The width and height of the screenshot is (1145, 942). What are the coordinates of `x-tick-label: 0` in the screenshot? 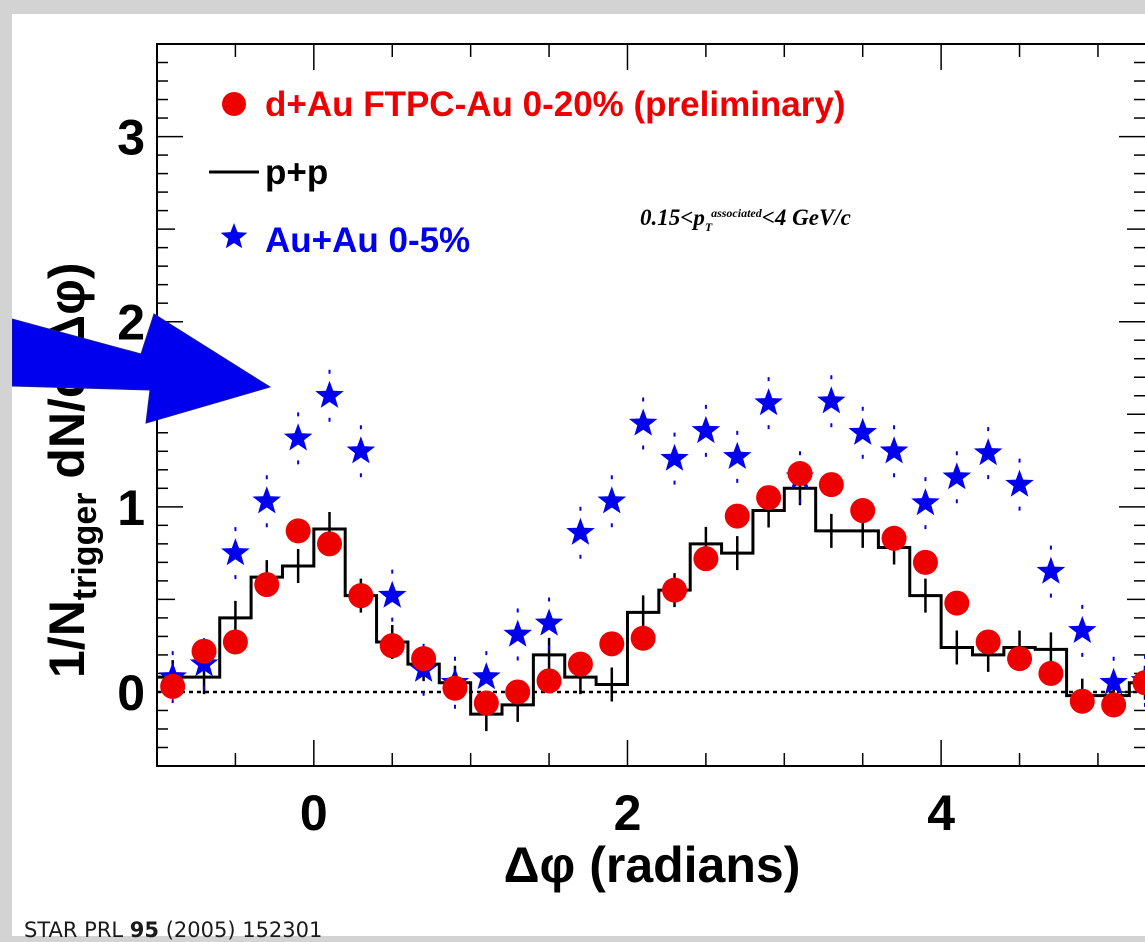 It's located at (314, 813).